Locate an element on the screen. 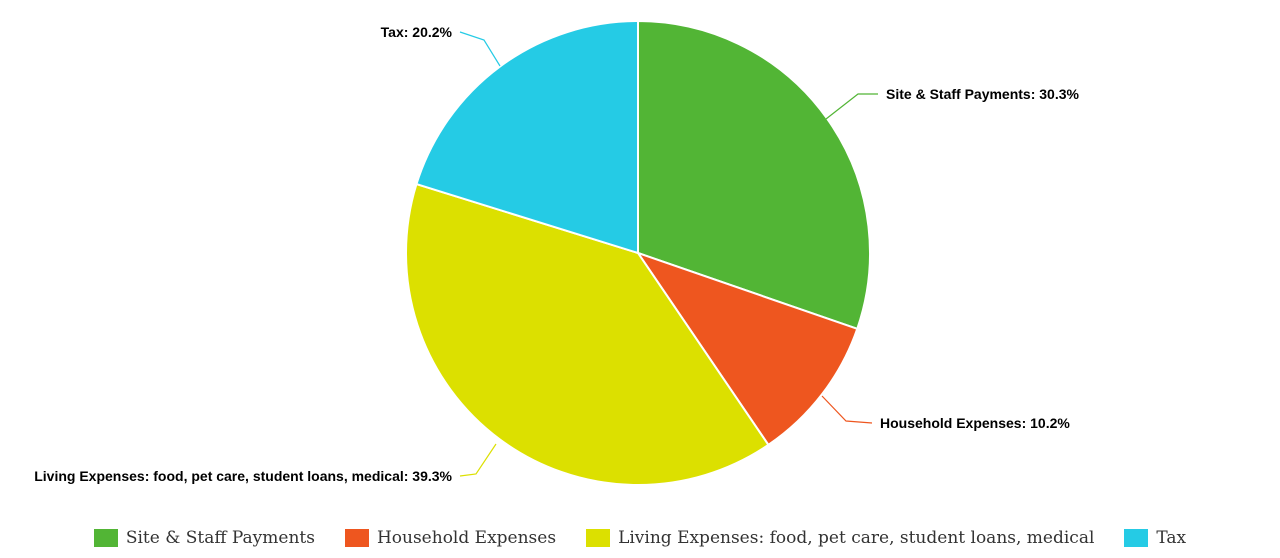  legend-label: Site & Staff Payments is located at coordinates (220, 538).